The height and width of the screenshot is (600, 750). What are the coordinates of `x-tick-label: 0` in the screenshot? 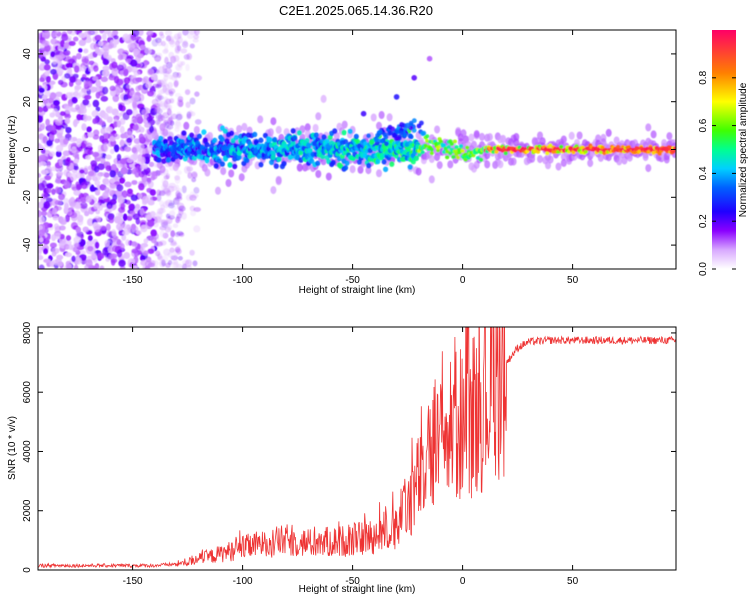 It's located at (463, 280).